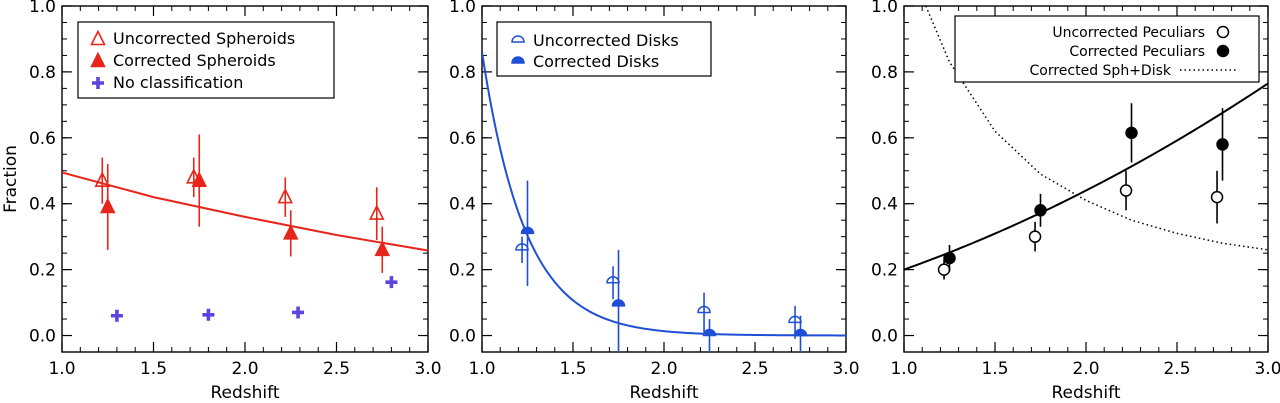 The width and height of the screenshot is (1280, 403). What do you see at coordinates (254, 299) in the screenshot?
I see `series-plus` at bounding box center [254, 299].